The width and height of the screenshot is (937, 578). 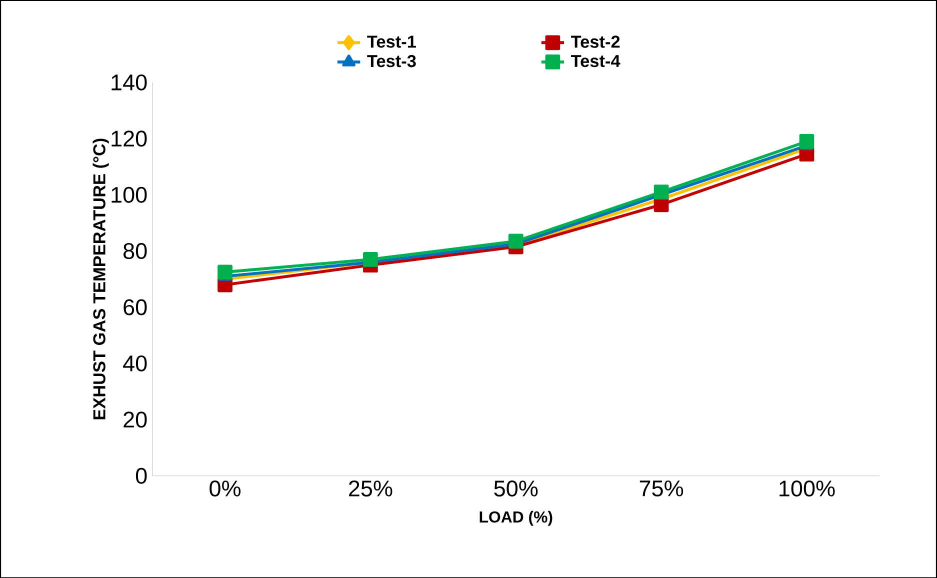 I want to click on legend-label: Test-2, so click(x=595, y=41).